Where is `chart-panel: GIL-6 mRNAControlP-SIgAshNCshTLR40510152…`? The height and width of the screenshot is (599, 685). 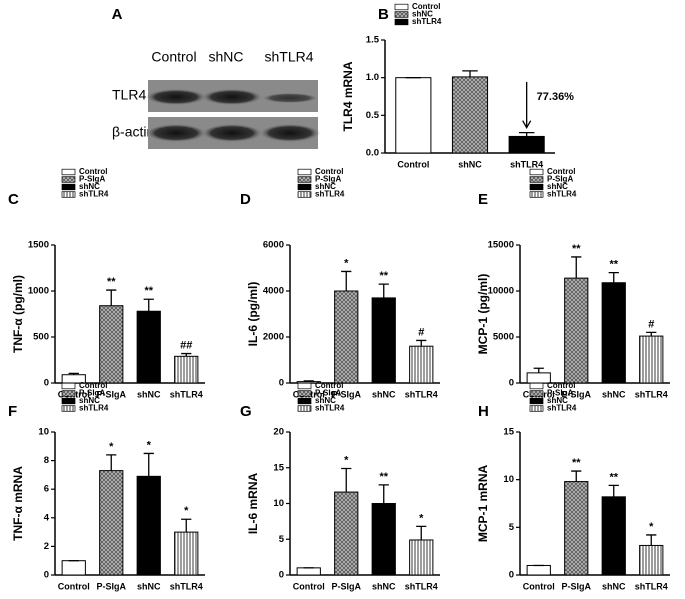
chart-panel: GIL-6 mRNAControlP-SIgAshNCshTLR40510152… is located at coordinates (340, 486).